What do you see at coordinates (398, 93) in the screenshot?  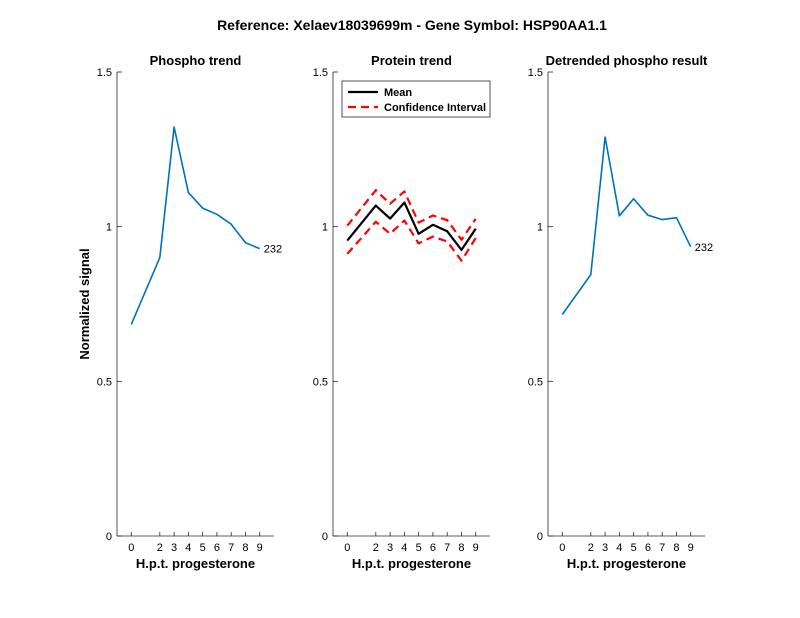 I see `legend-label: Mean` at bounding box center [398, 93].